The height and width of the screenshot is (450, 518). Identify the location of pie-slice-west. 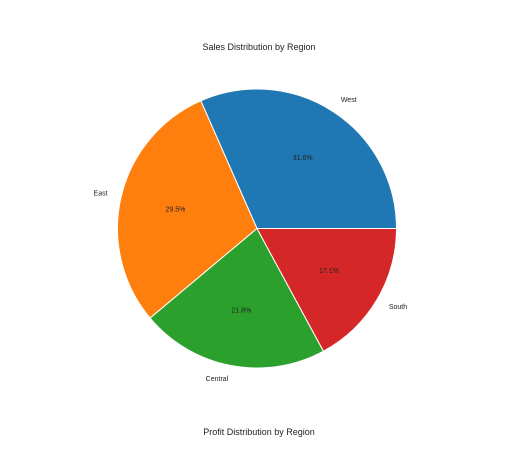
(299, 158).